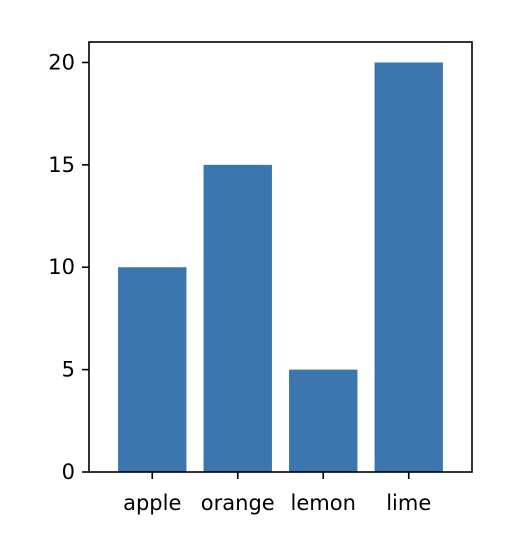  Describe the element at coordinates (61, 165) in the screenshot. I see `y-tick-label: 15` at that location.